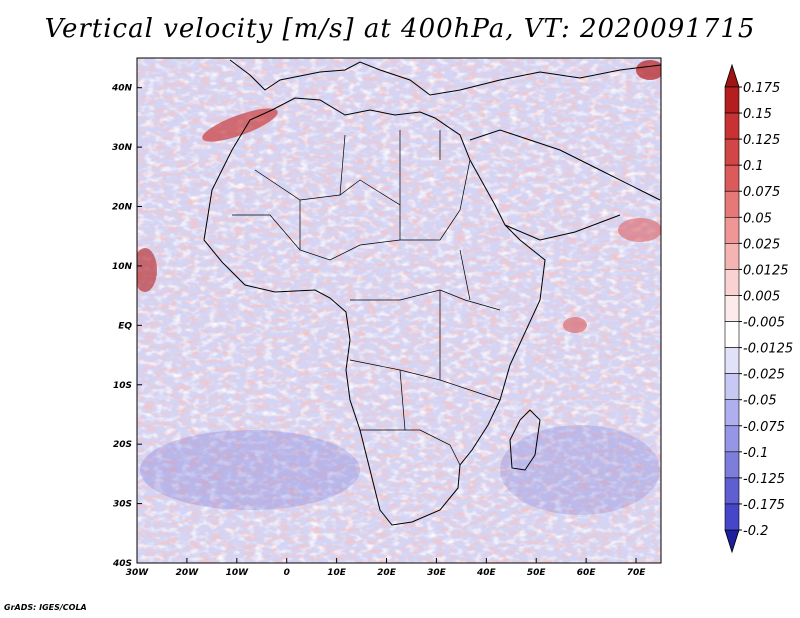 This screenshot has height=618, width=800. I want to click on colorbar-bottom-arrow, so click(732, 541).